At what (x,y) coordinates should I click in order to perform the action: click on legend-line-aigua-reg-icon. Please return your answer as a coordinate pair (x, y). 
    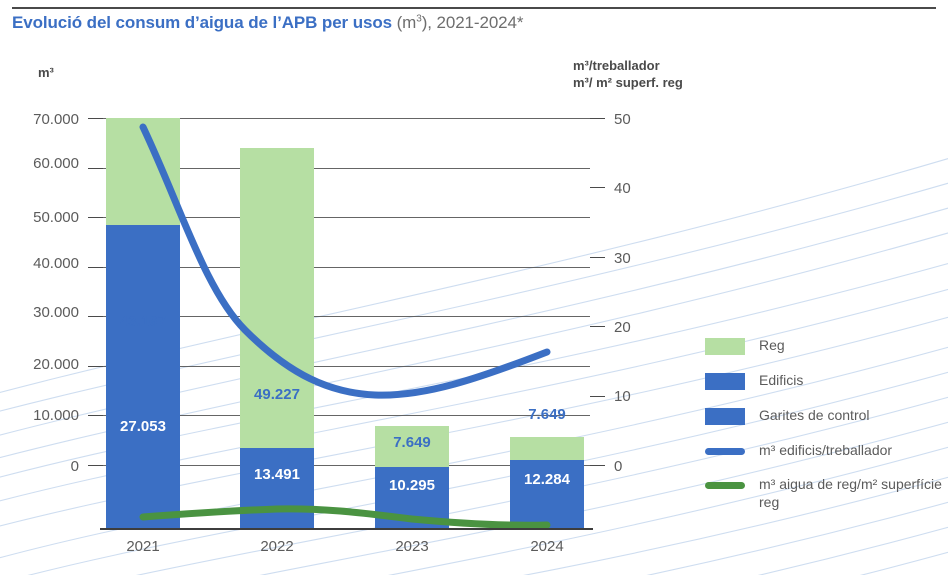
    Looking at the image, I should click on (725, 485).